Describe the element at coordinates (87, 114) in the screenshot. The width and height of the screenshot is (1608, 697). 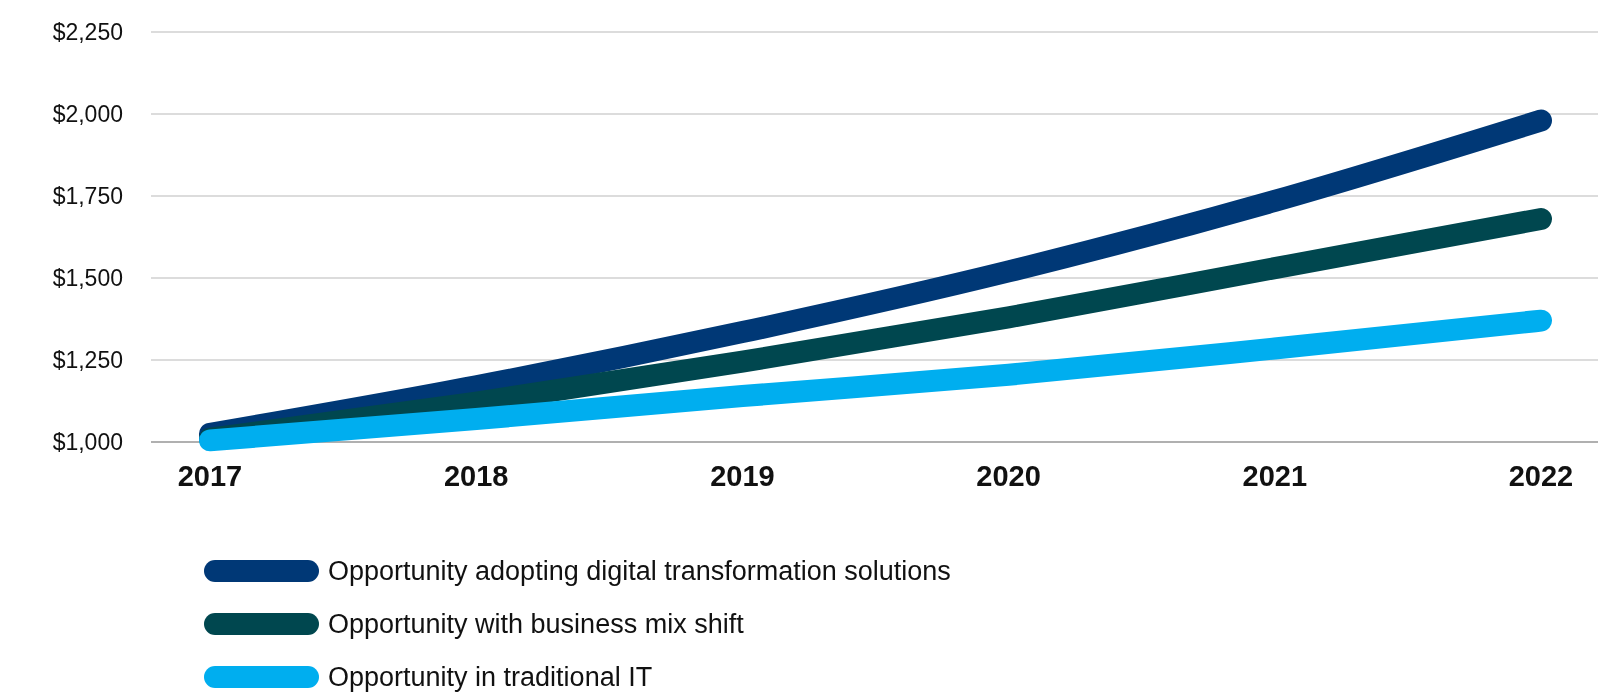
I see `y-tick-label: $2,000` at that location.